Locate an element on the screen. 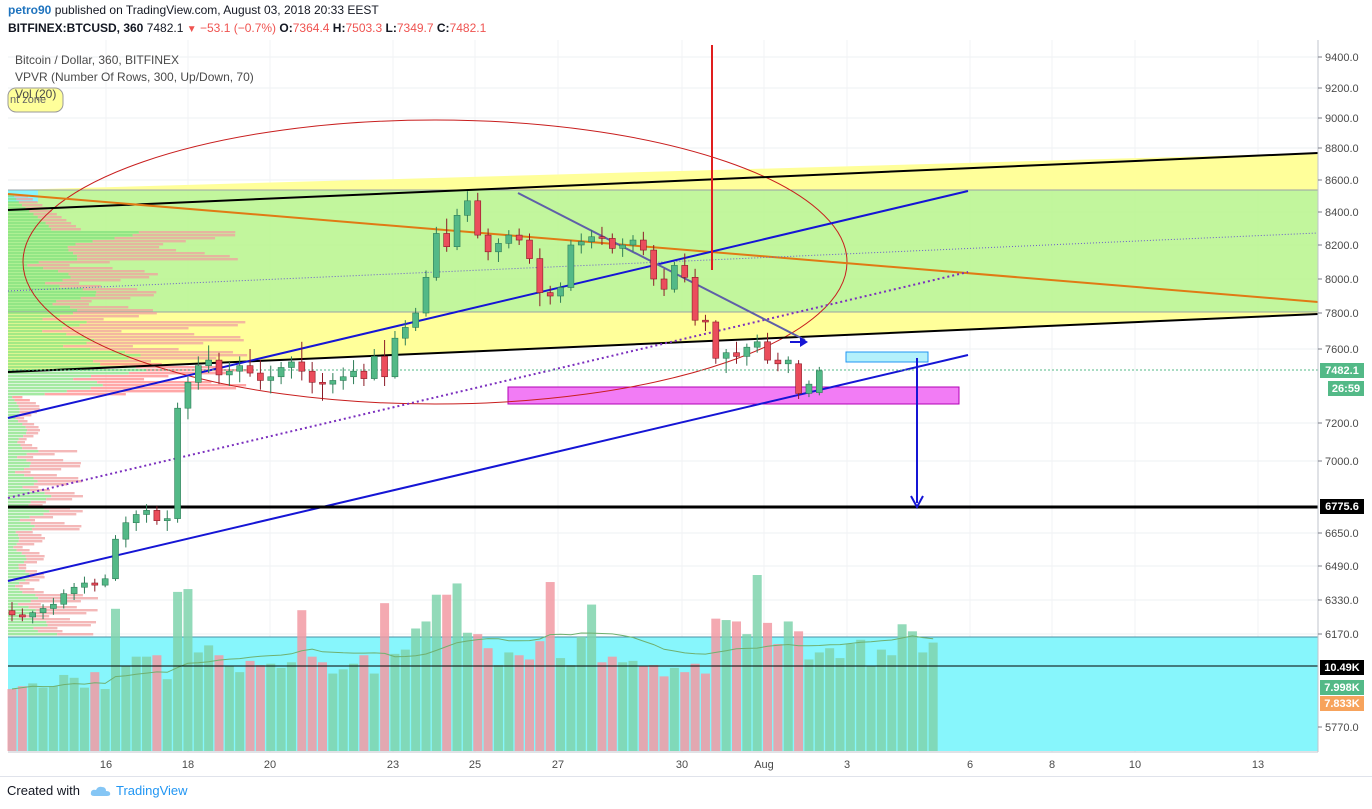 Image resolution: width=1372 pixels, height=809 pixels. close-label: C: is located at coordinates (443, 28).